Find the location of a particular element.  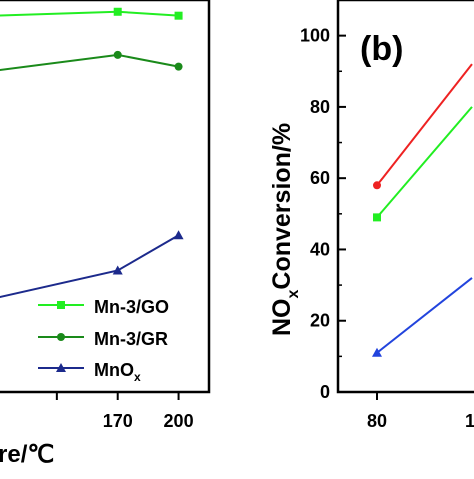

panel-b-ylabel-sub: x is located at coordinates (293, 294).